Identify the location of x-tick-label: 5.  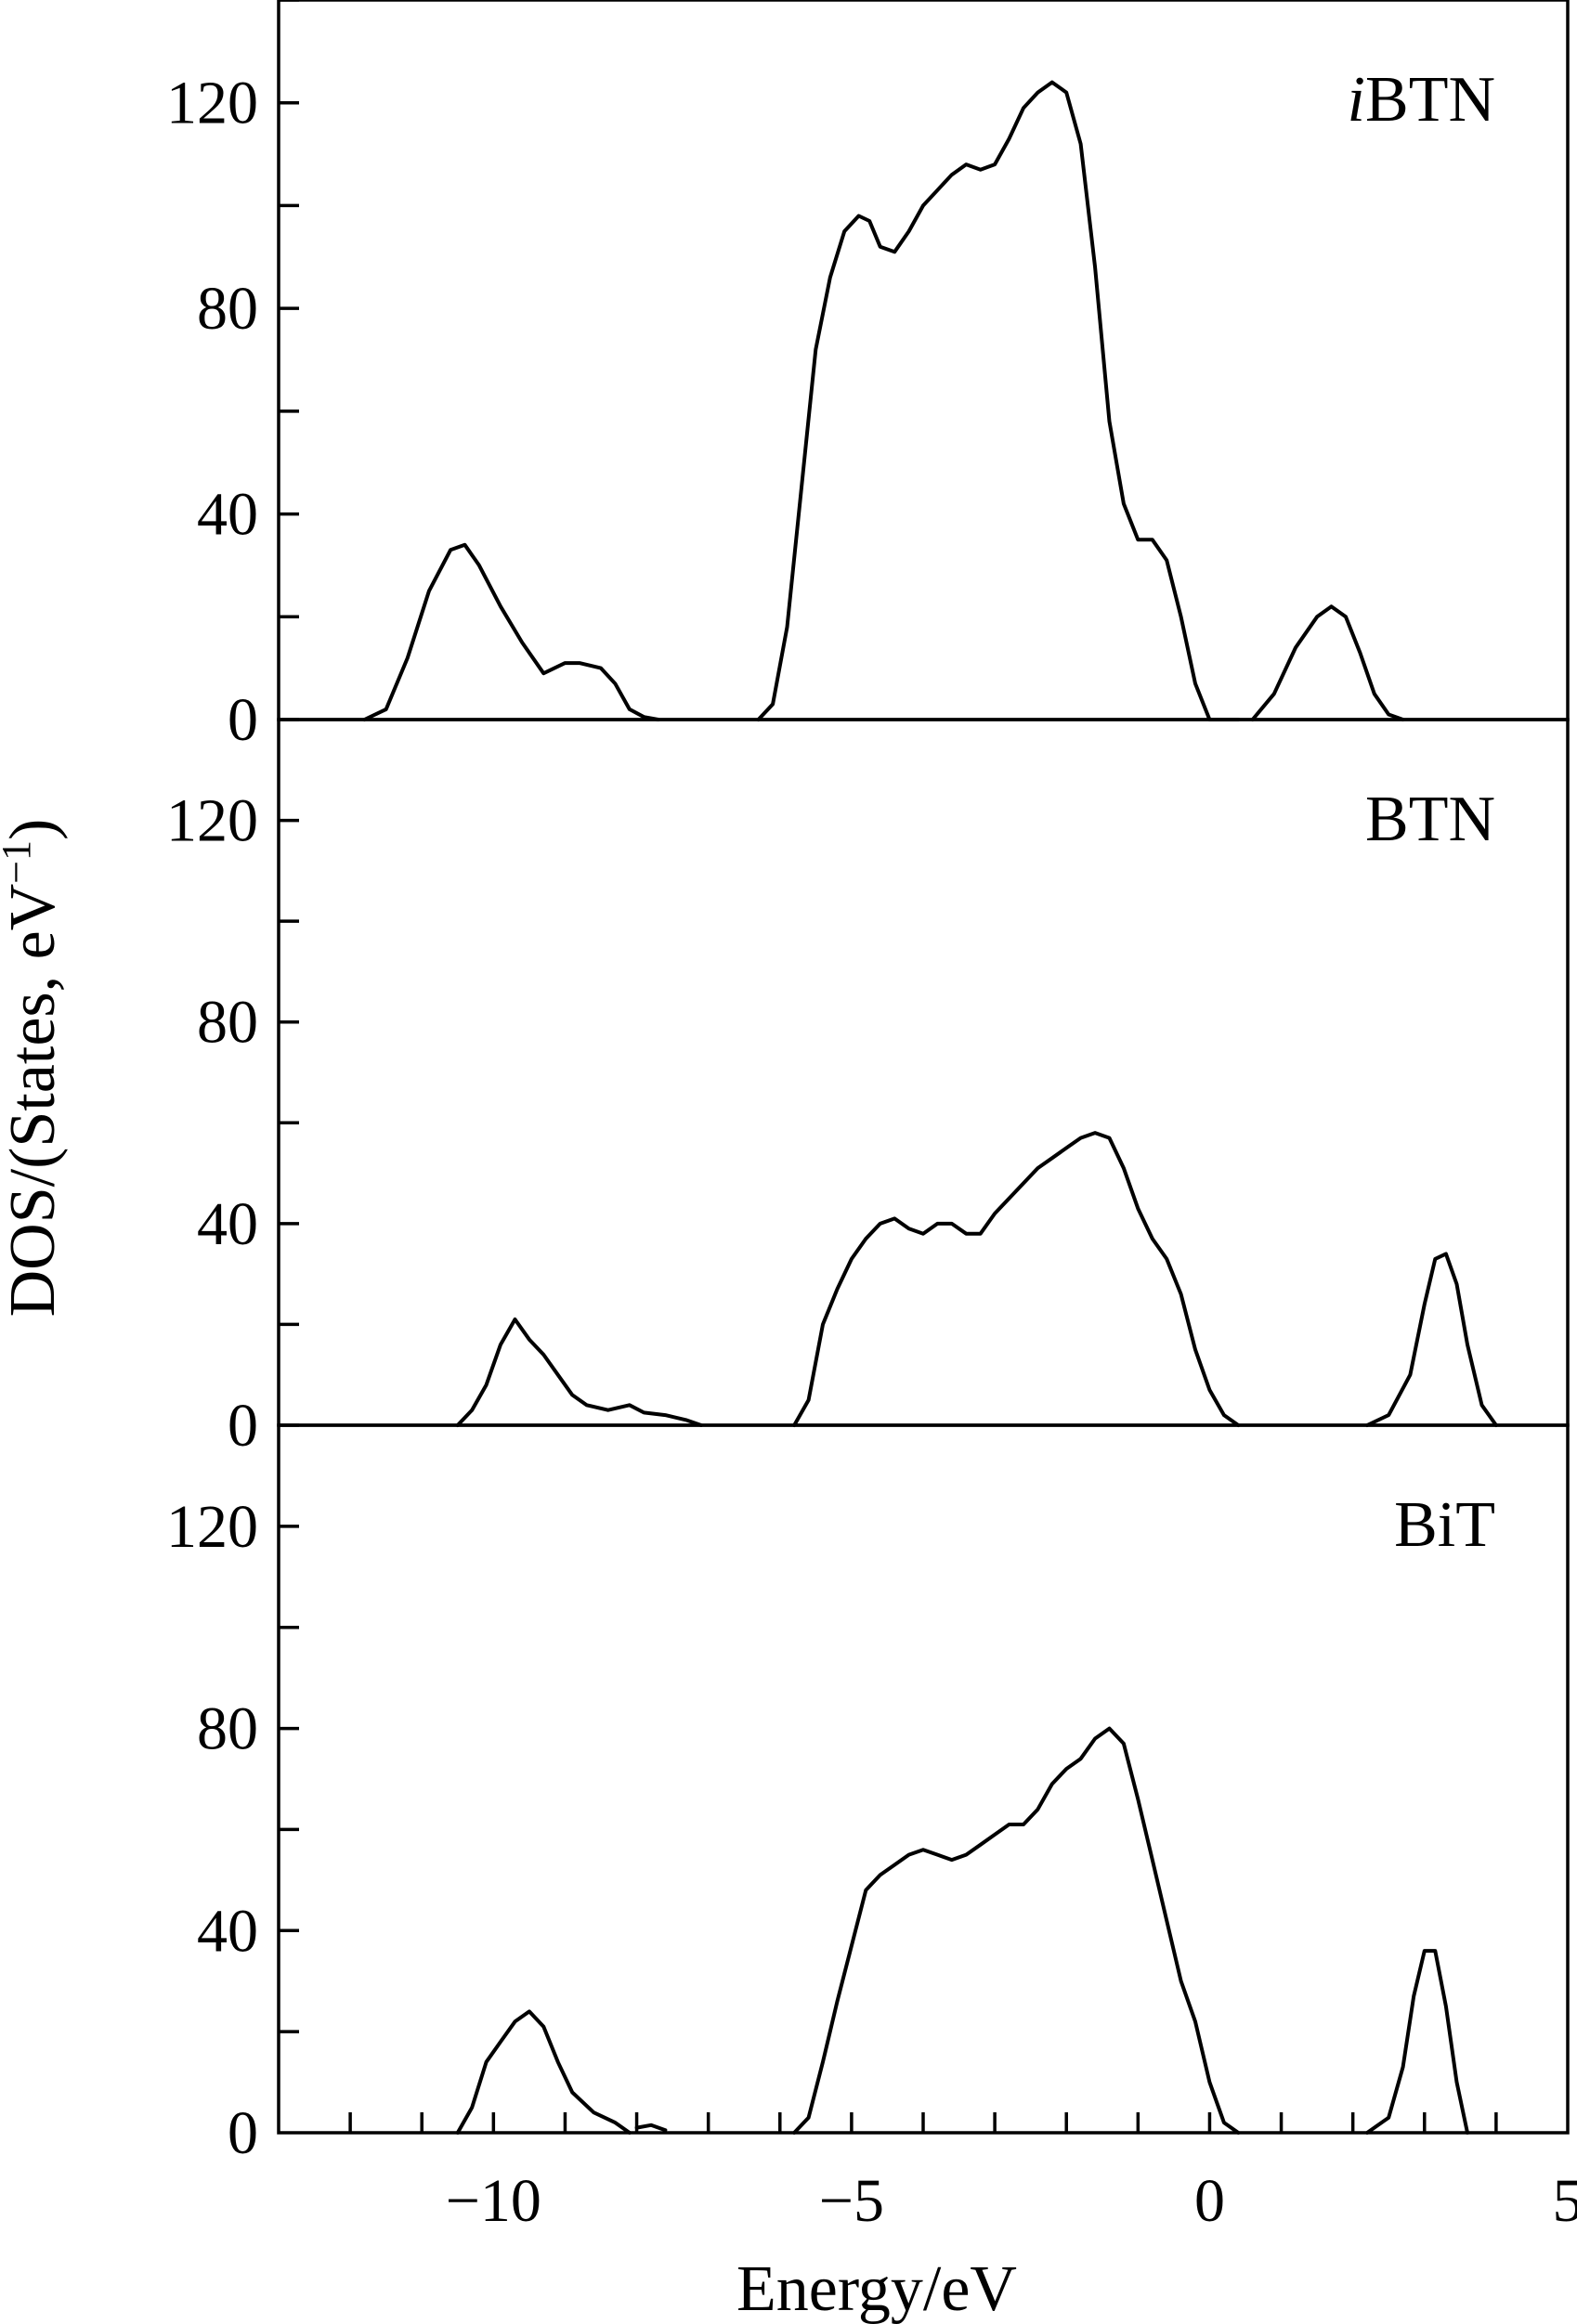
(1565, 2201).